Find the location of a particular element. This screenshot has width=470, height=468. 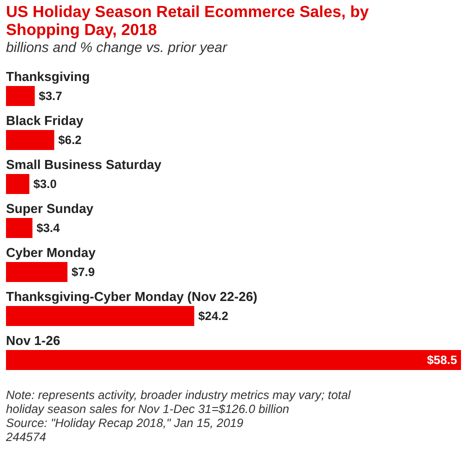

chart-title: US Holiday Season Retail Ecommerce Sales, by Shopping Day, 2018 is located at coordinates (187, 21).